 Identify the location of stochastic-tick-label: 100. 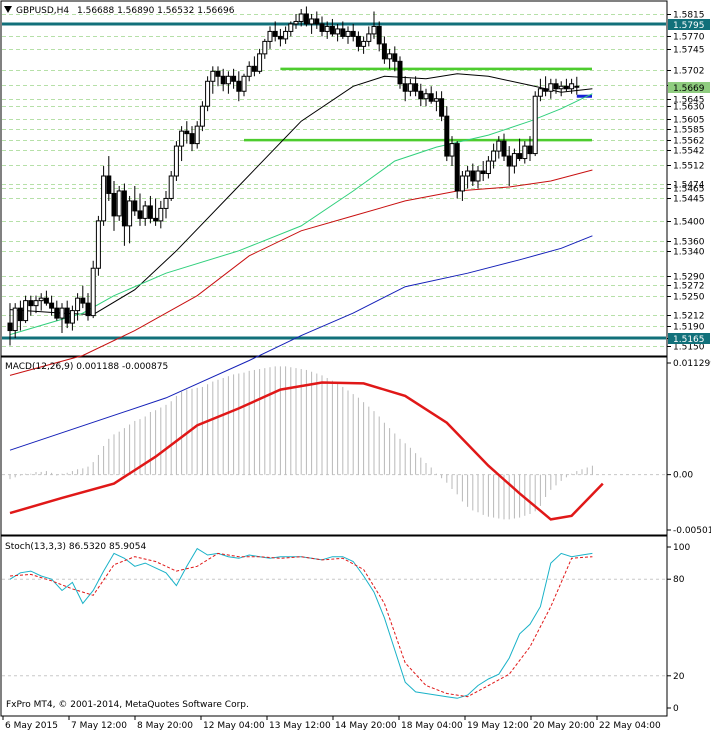
(681, 548).